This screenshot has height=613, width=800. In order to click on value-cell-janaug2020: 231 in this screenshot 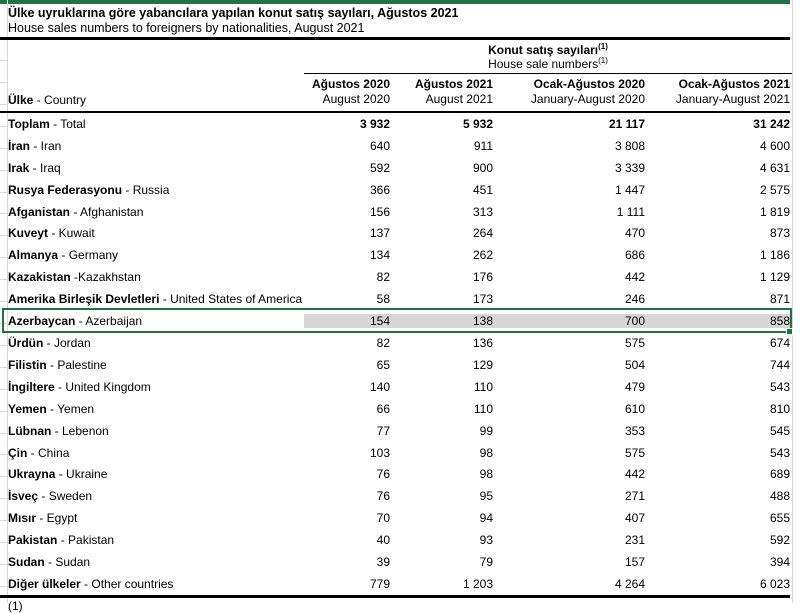, I will do `click(634, 540)`.